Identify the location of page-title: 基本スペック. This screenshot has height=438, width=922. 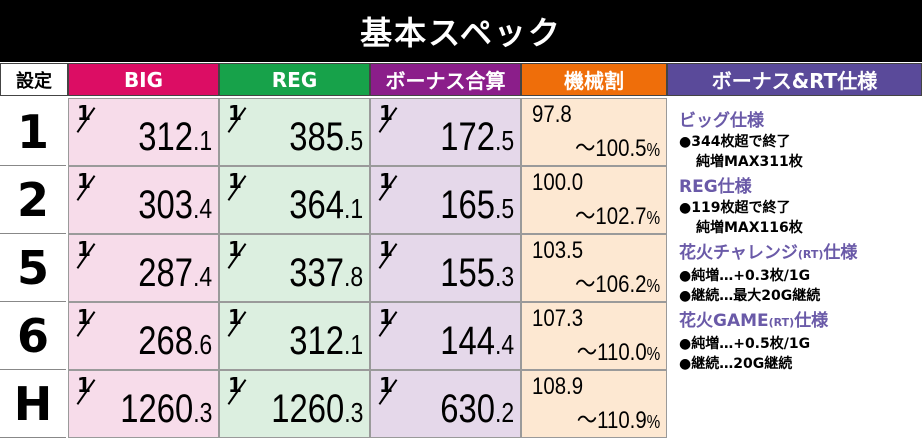
(461, 31).